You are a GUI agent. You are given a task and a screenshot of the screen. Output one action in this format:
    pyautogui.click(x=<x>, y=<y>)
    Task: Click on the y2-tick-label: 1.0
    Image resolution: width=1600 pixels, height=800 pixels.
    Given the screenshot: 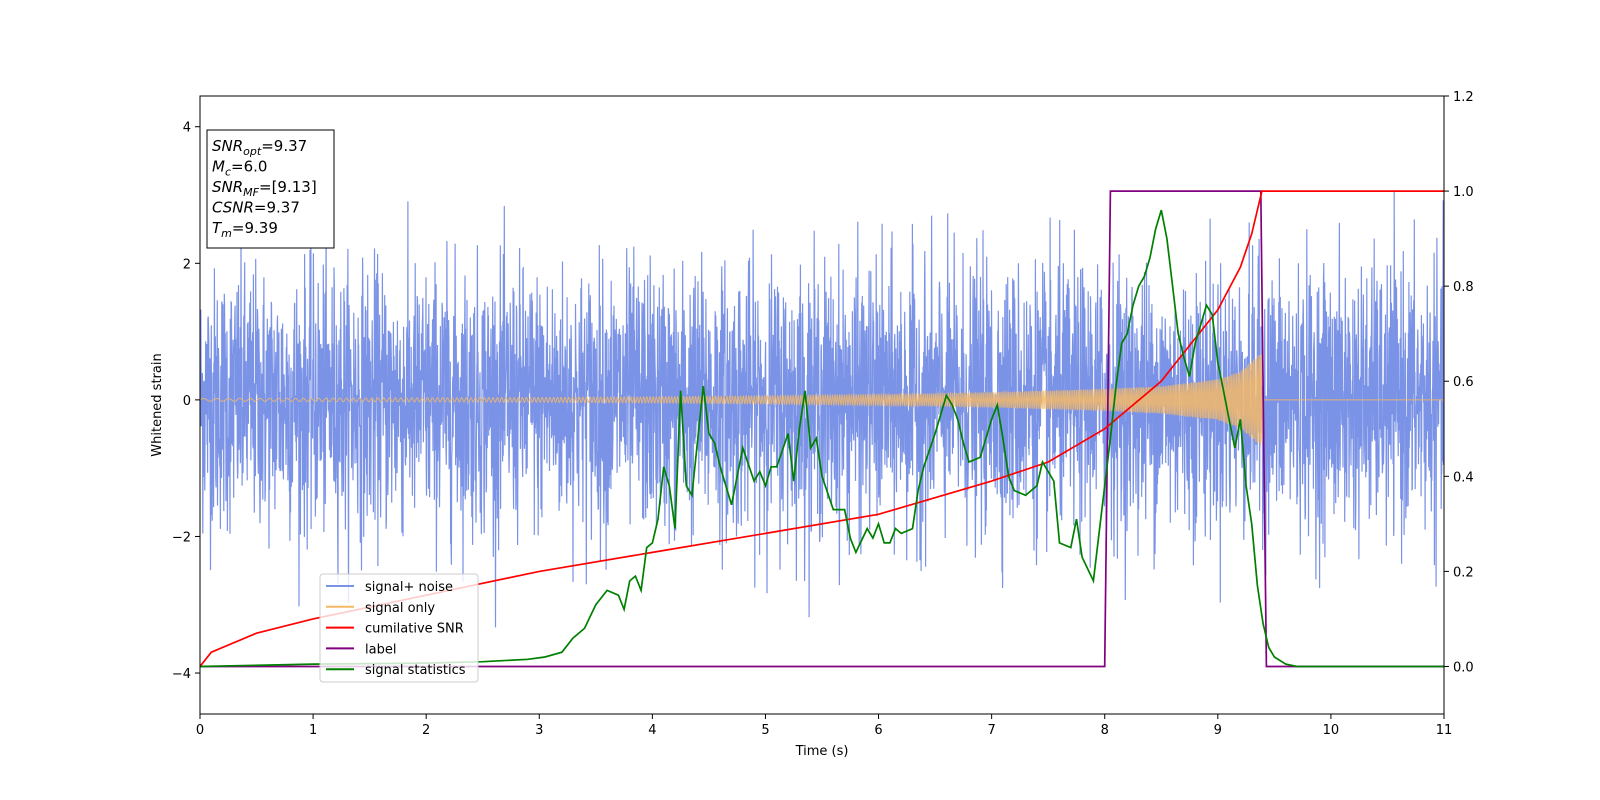 What is the action you would take?
    pyautogui.click(x=1463, y=192)
    